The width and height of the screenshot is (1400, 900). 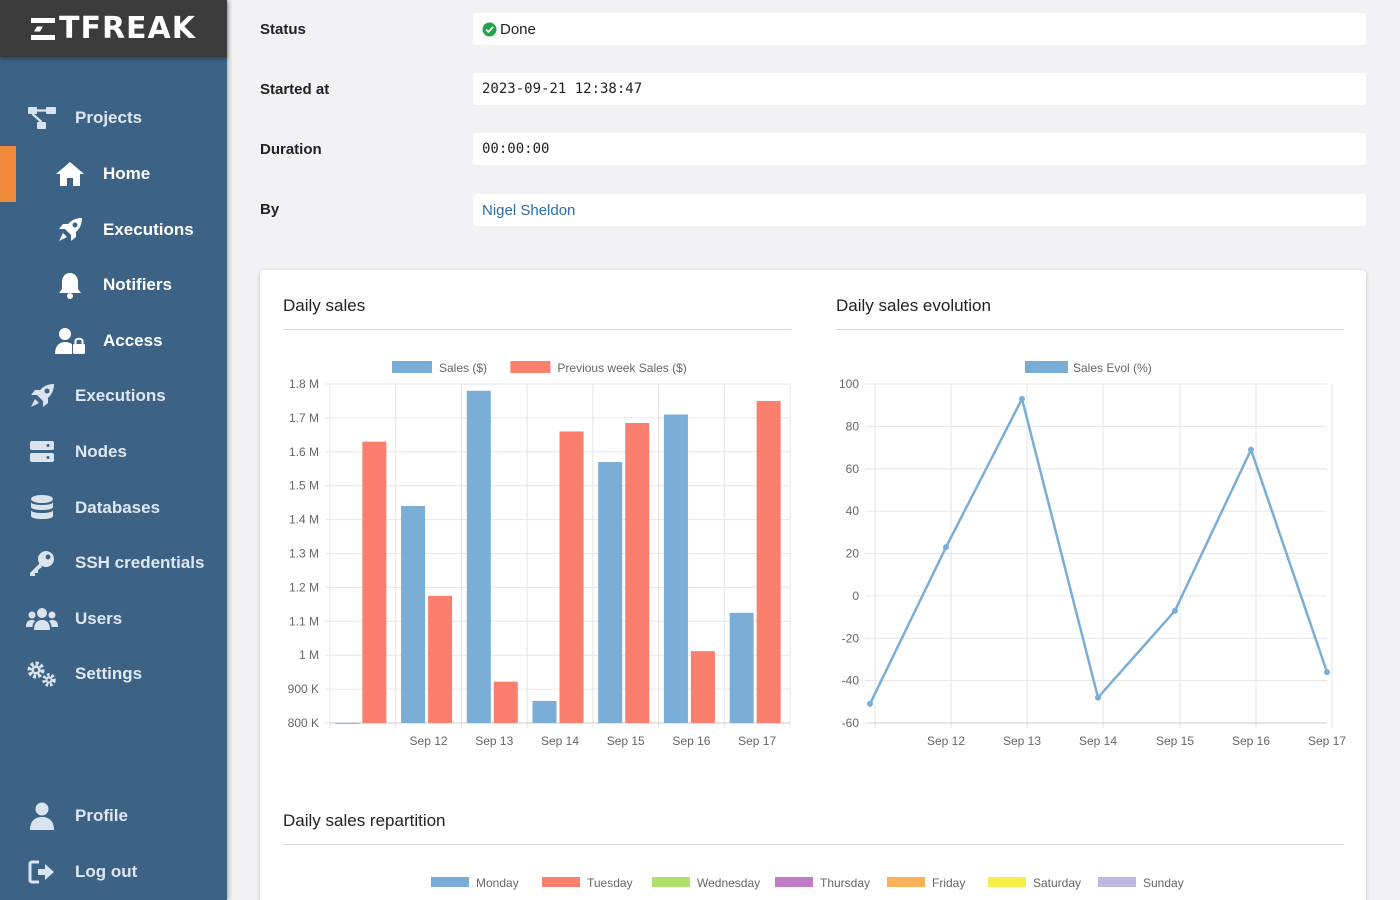 I want to click on sidebar-item-executions: Executions, so click(x=113, y=396).